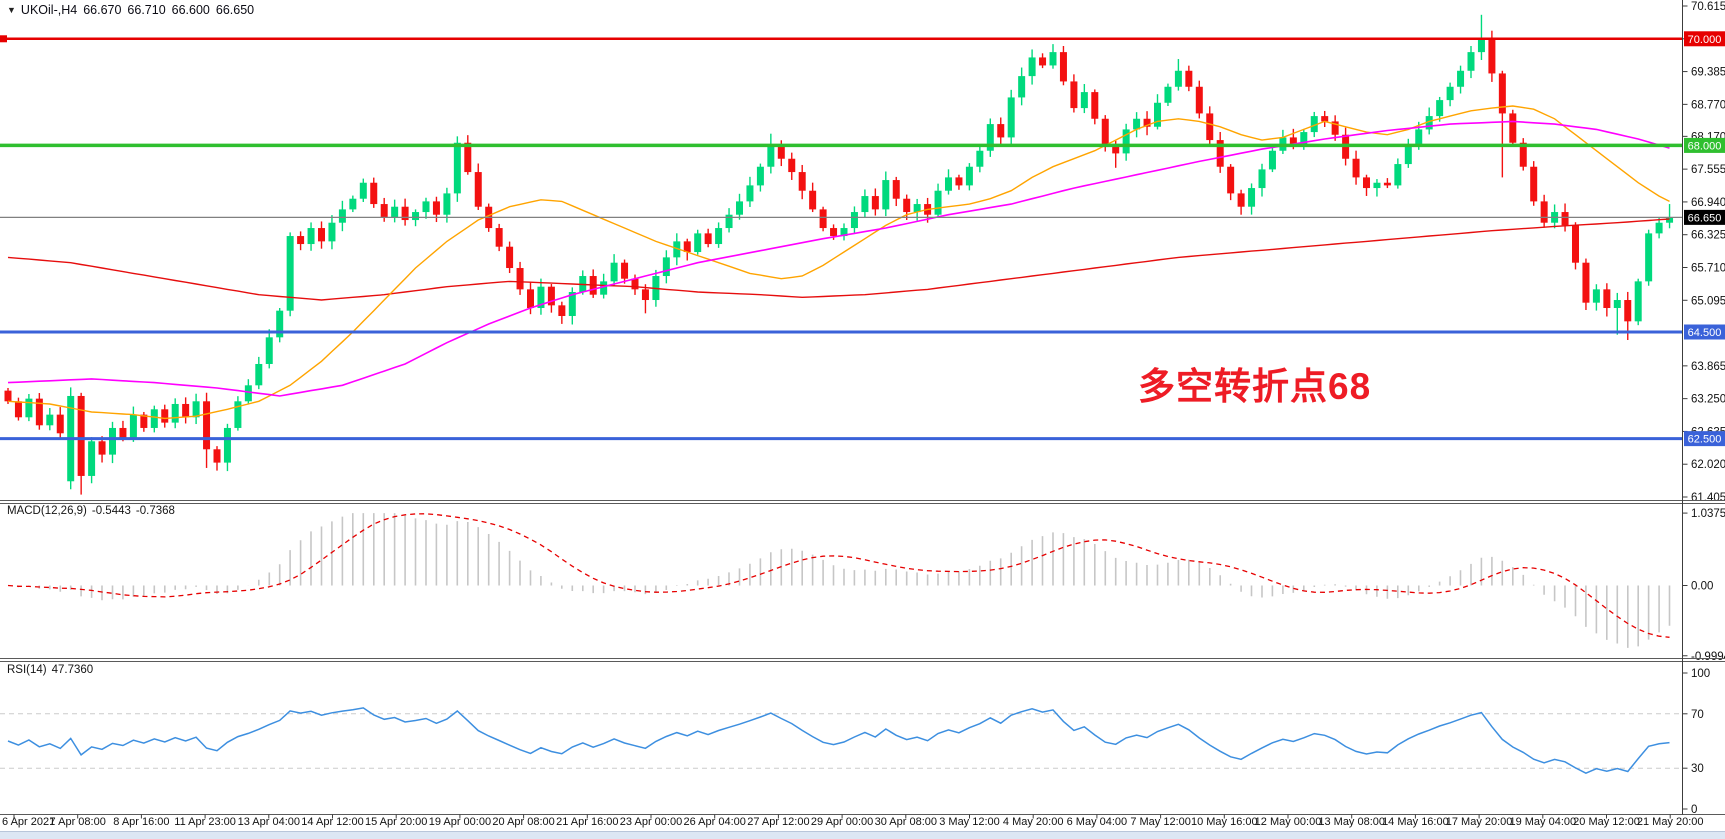  What do you see at coordinates (27, 670) in the screenshot?
I see `rsi-name: RSI(14)` at bounding box center [27, 670].